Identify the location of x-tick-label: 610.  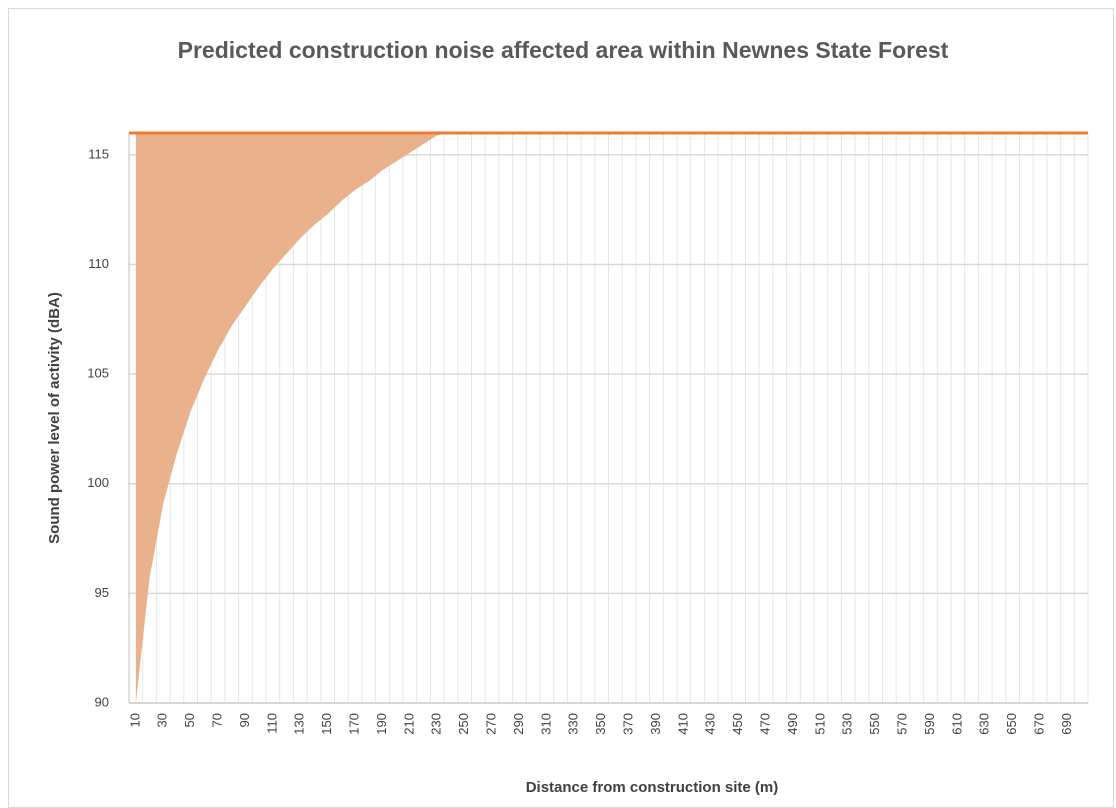
(956, 724).